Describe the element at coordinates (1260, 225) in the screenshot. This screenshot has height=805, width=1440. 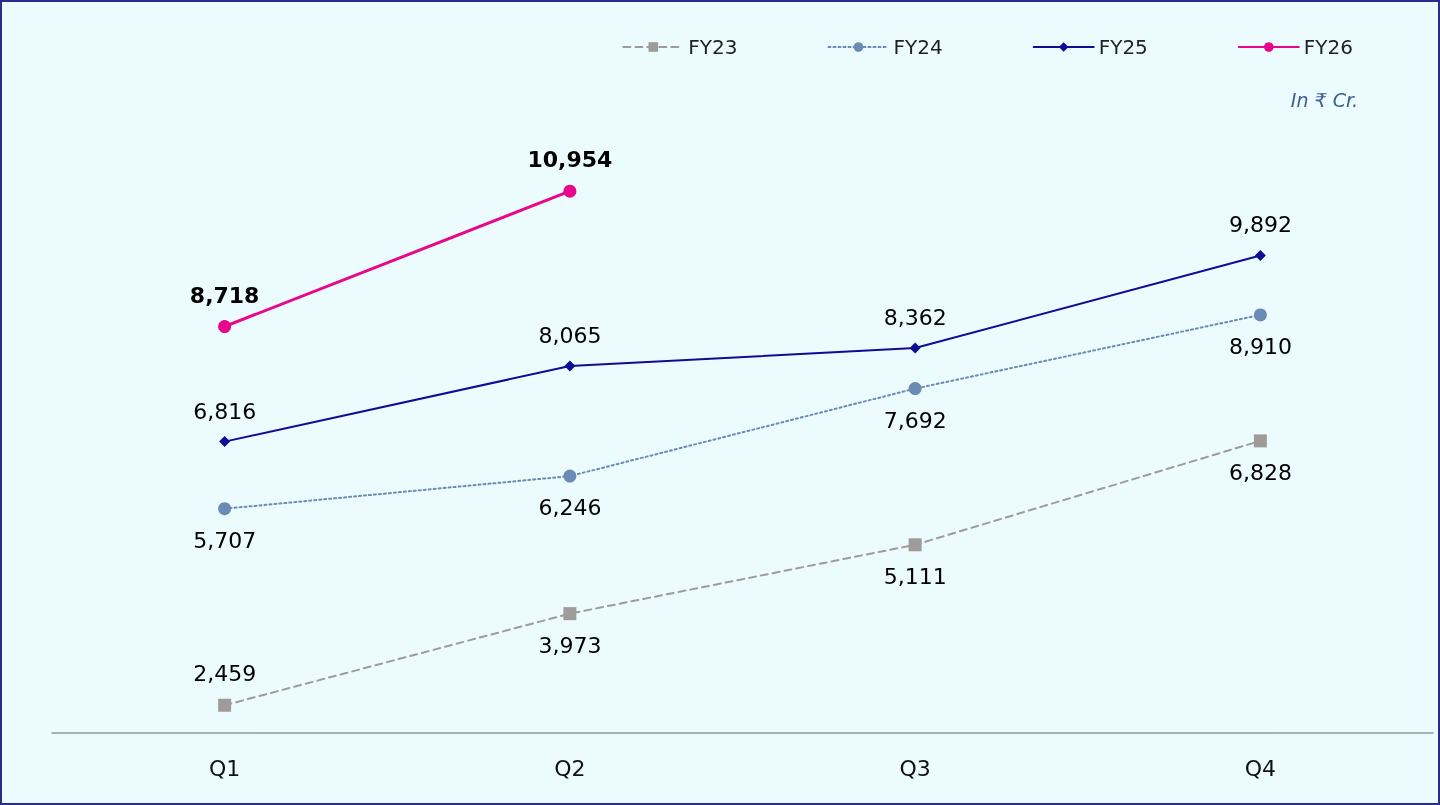
I see `data-label: 9,892` at that location.